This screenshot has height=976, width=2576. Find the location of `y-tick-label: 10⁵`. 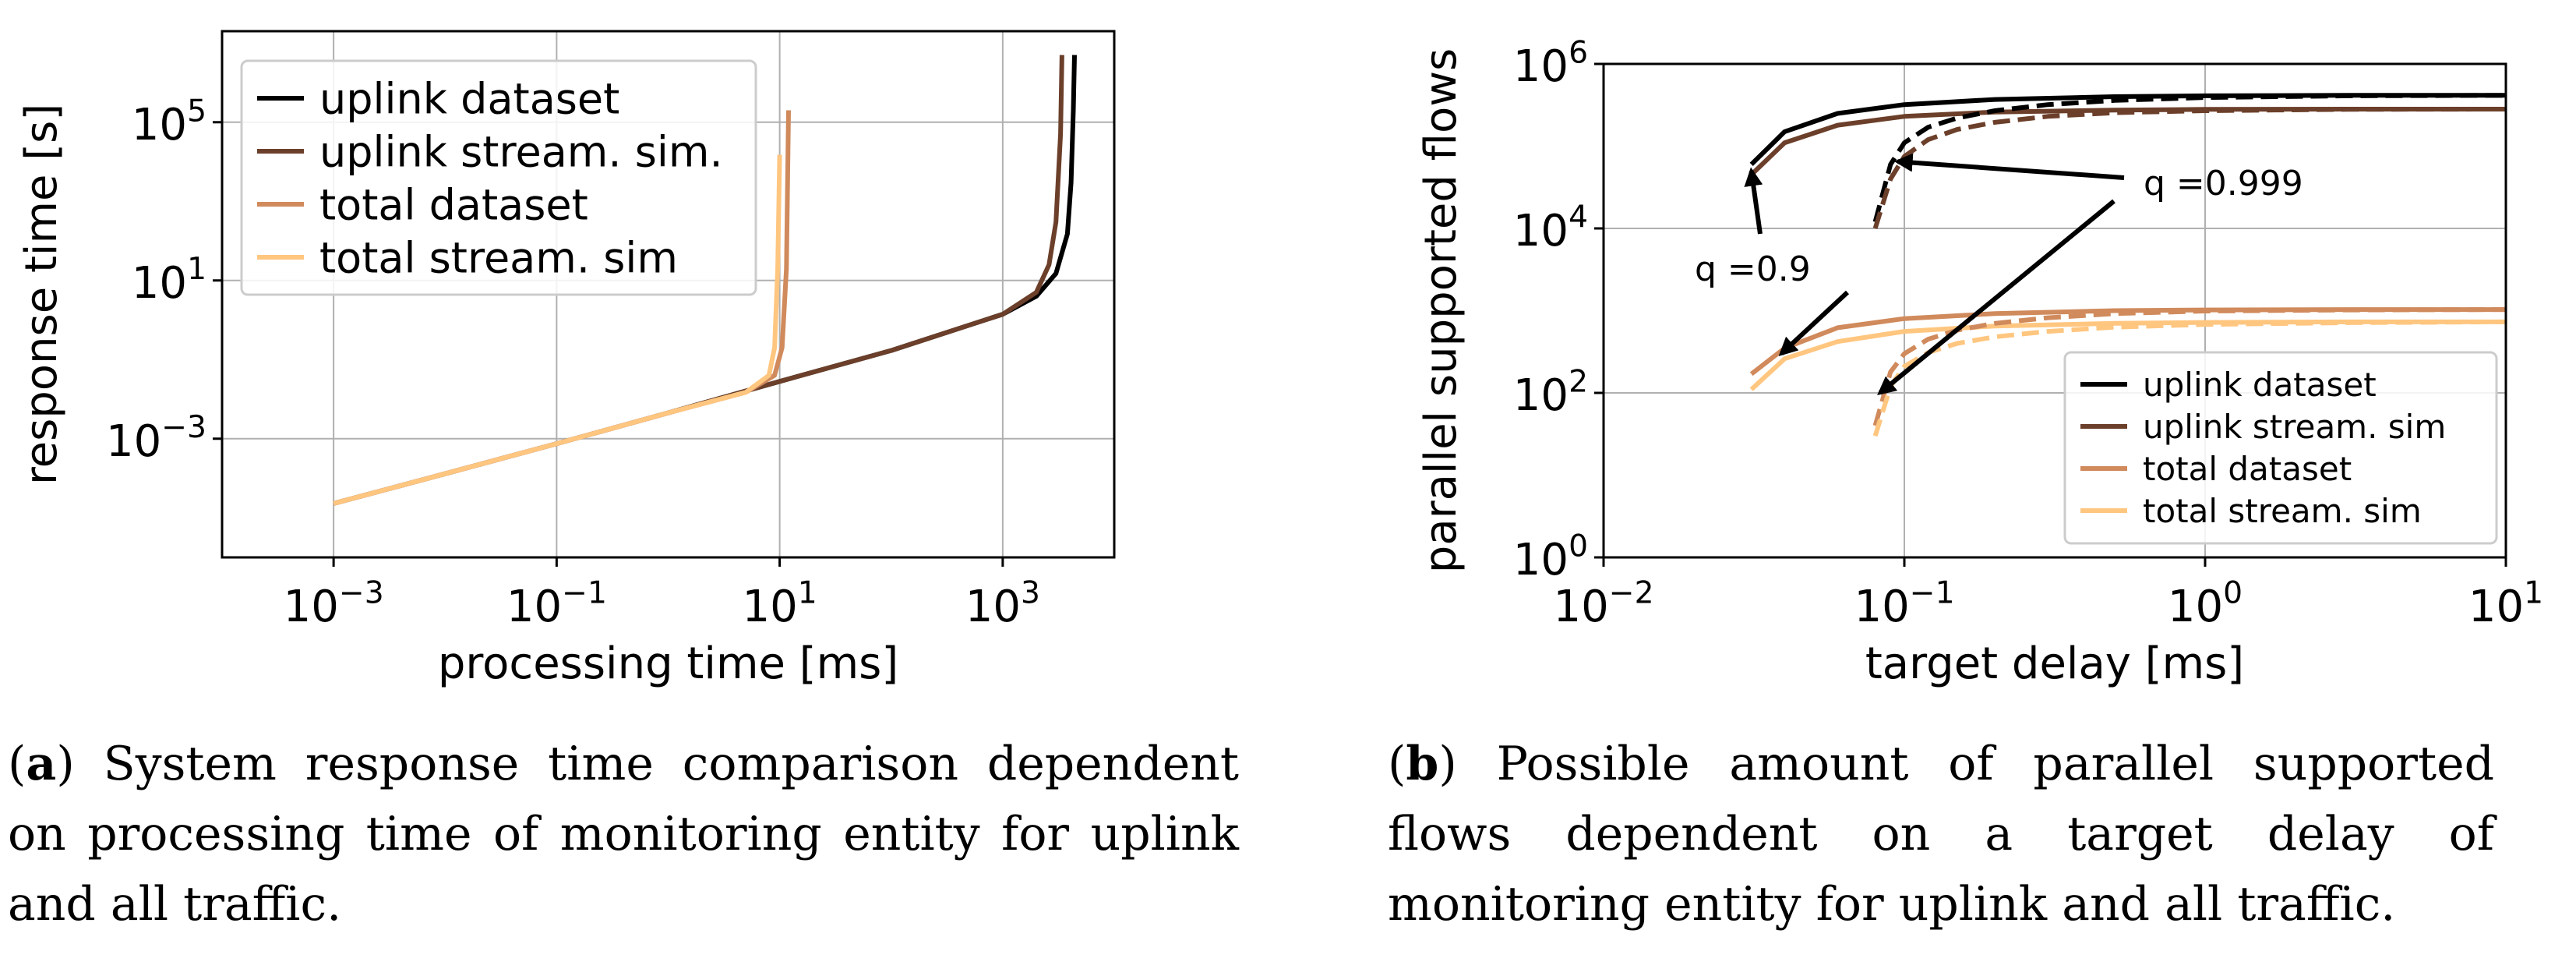

y-tick-label: 10⁵ is located at coordinates (169, 122).